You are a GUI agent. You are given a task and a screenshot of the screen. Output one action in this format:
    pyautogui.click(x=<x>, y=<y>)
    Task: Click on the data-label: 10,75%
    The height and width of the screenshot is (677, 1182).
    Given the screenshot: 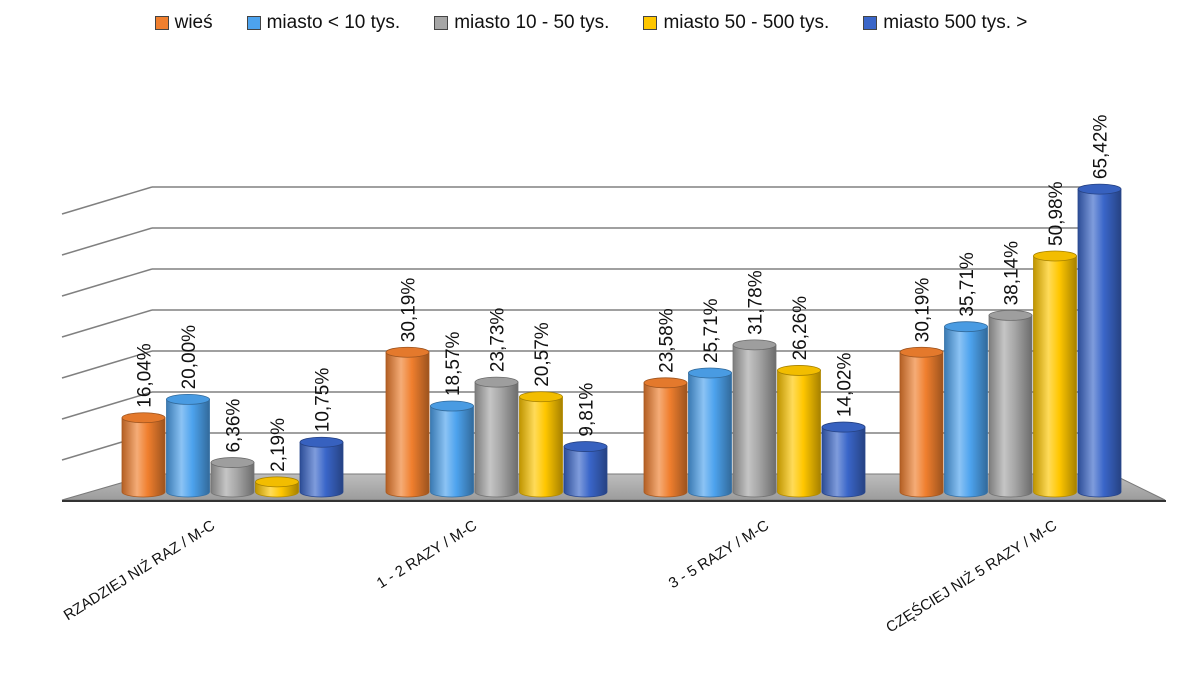 What is the action you would take?
    pyautogui.click(x=323, y=400)
    